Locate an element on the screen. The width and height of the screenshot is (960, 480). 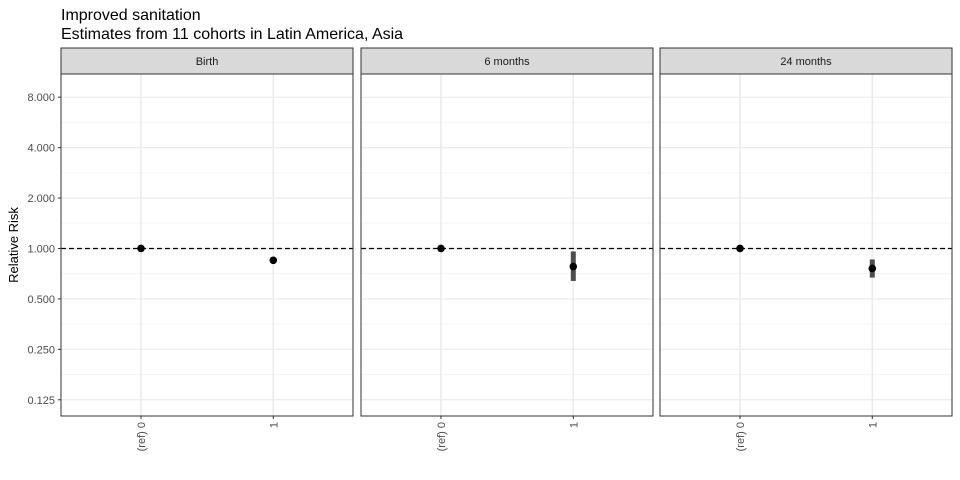
y-tick-label: 8.000 is located at coordinates (41, 98).